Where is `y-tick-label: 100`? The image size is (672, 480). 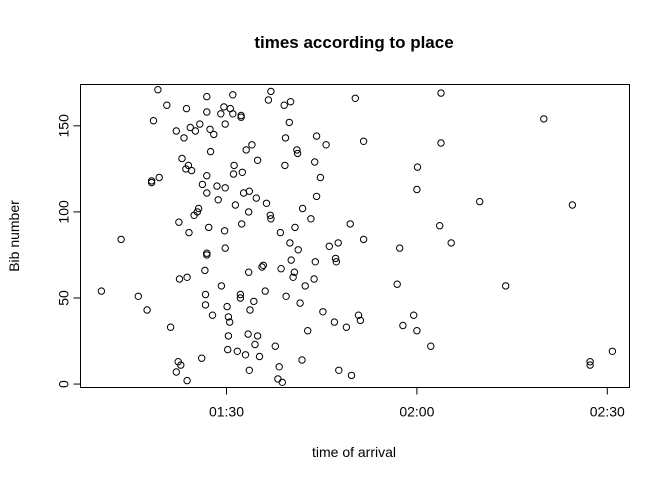
y-tick-label: 100 is located at coordinates (64, 212).